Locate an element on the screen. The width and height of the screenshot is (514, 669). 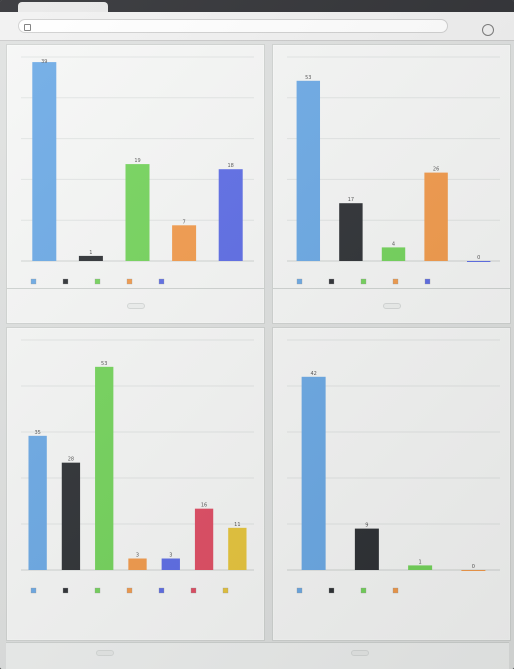
chart-4-caption-text is located at coordinates (360, 653).